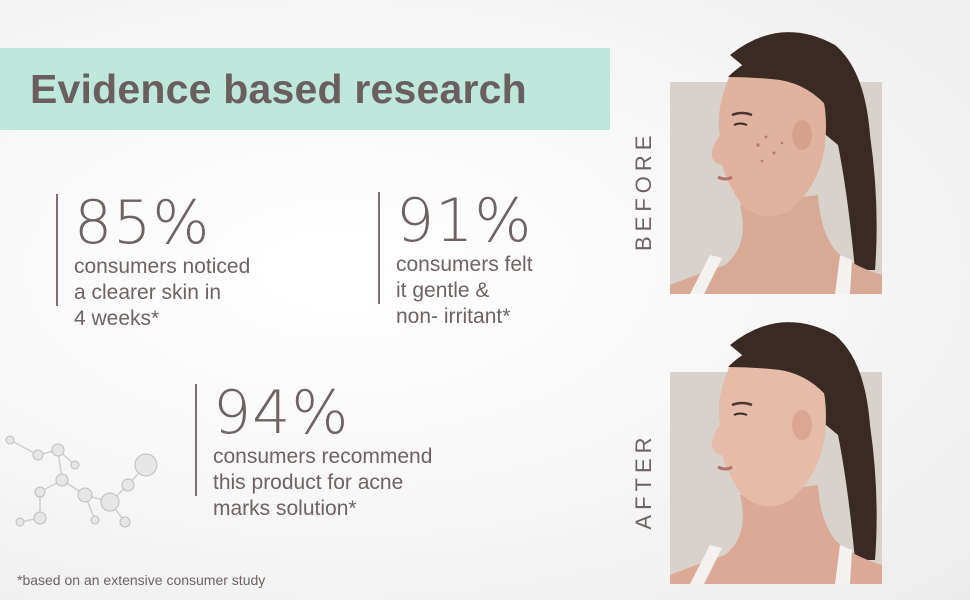 The image size is (970, 600). I want to click on stat-line: marks solution*, so click(285, 508).